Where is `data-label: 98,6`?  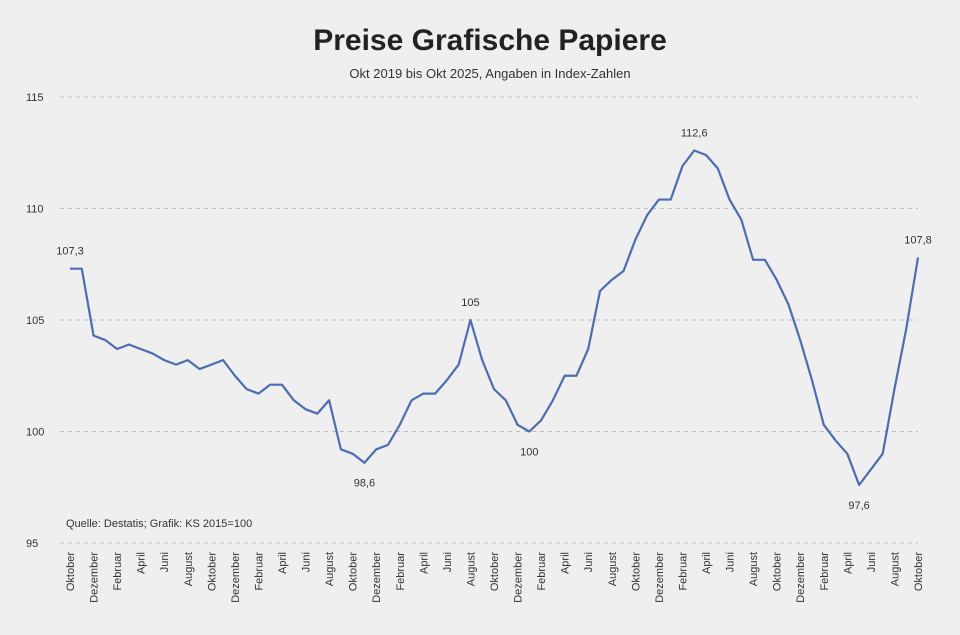 data-label: 98,6 is located at coordinates (364, 484).